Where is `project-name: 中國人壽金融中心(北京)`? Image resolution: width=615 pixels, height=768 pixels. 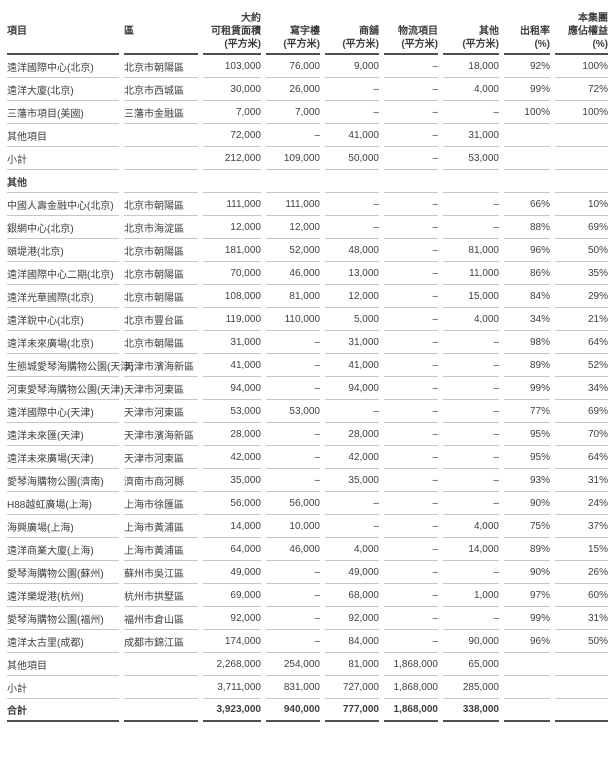 project-name: 中國人壽金融中心(北京) is located at coordinates (63, 204).